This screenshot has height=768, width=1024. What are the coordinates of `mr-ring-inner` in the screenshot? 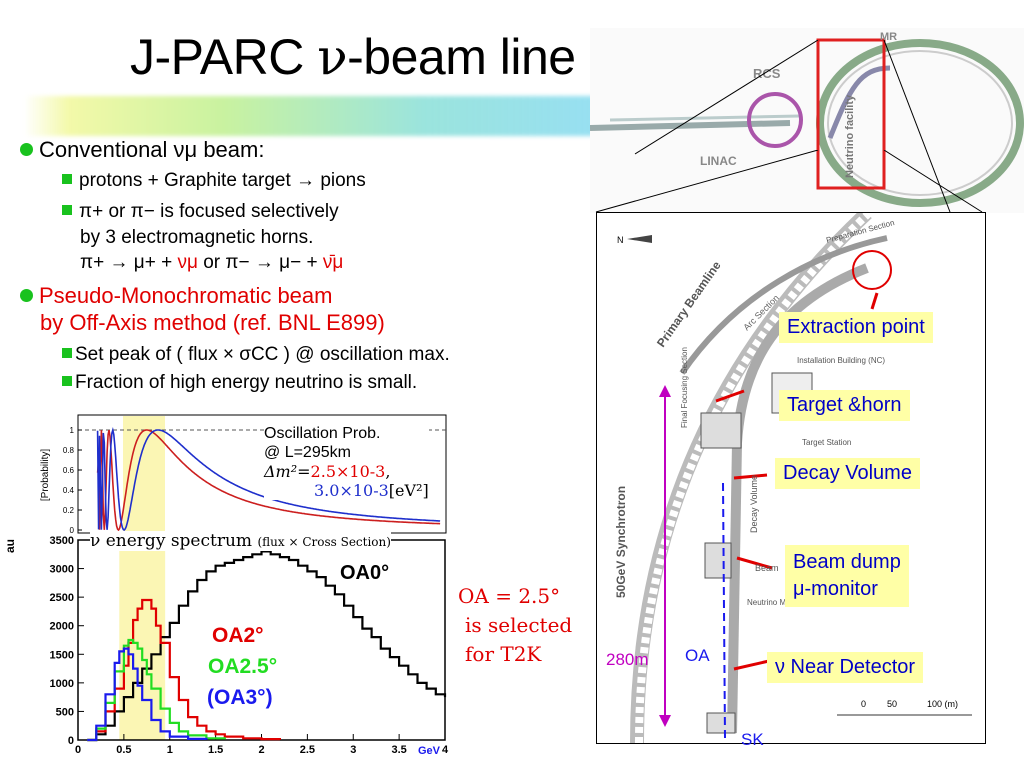 It's located at (920, 123).